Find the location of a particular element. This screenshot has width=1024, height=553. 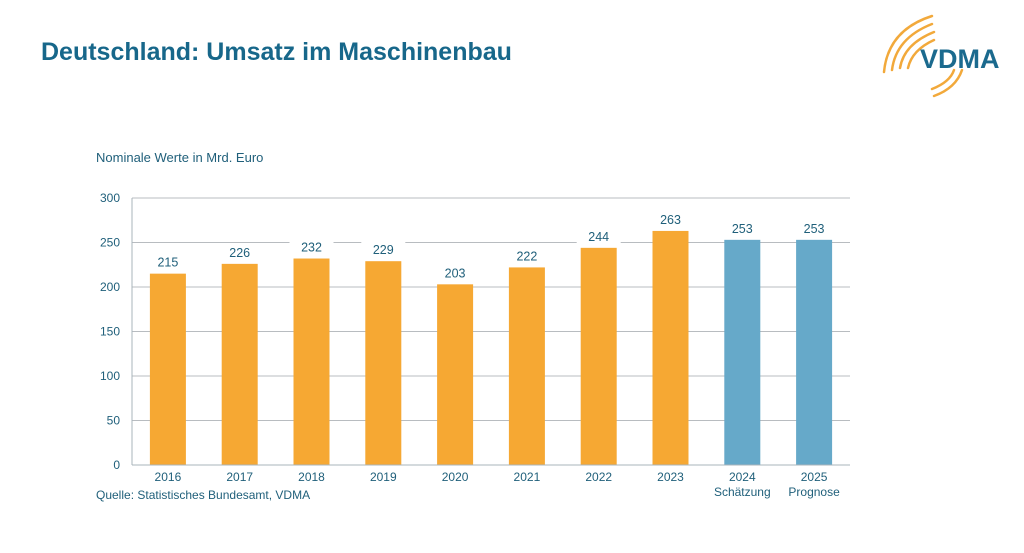

vdma-logo: VDMA is located at coordinates (941, 56).